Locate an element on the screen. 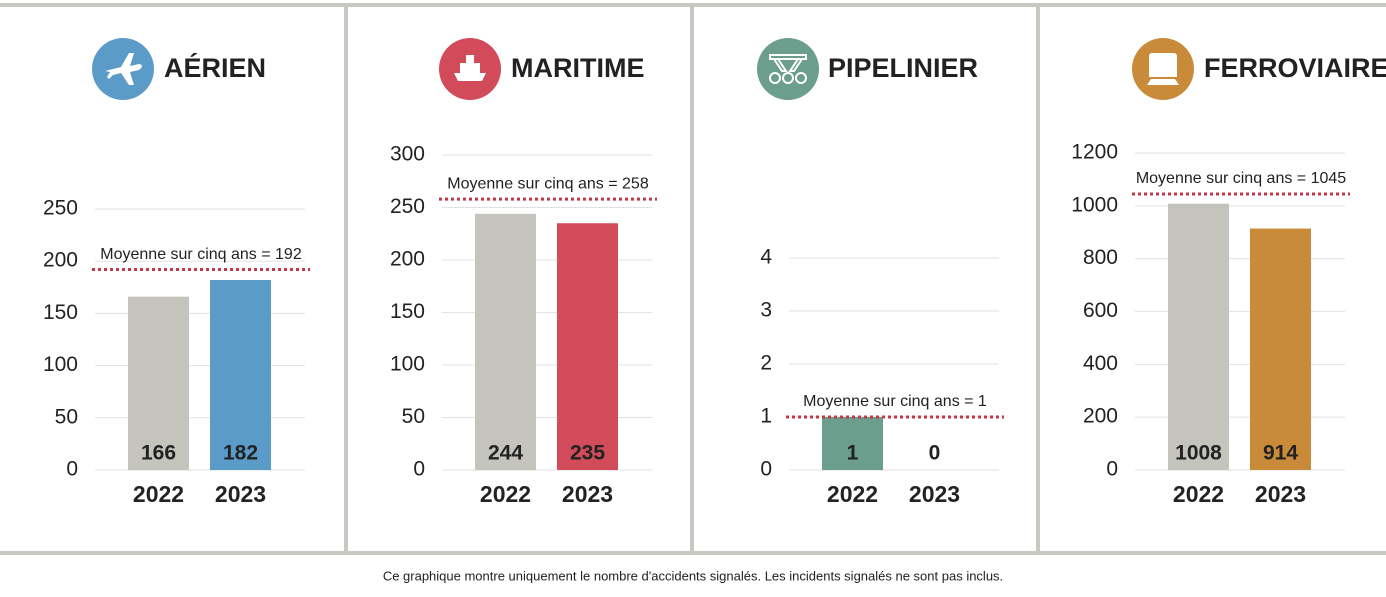  y-tick-label: 400 is located at coordinates (1100, 363).